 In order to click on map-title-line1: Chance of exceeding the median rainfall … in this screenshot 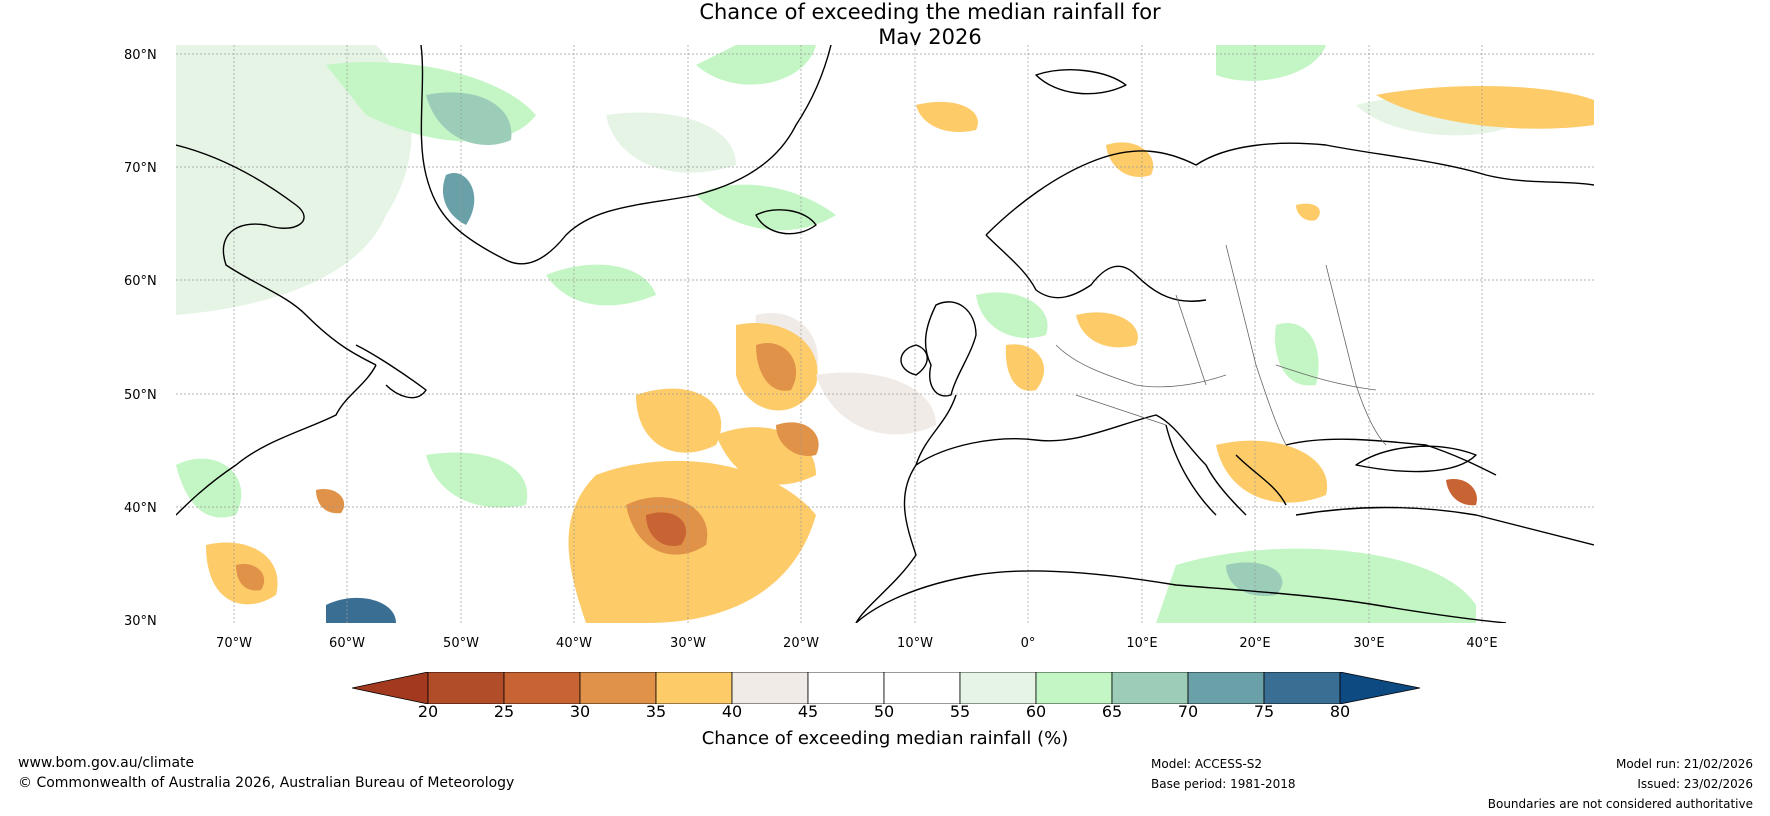, I will do `click(930, 12)`.